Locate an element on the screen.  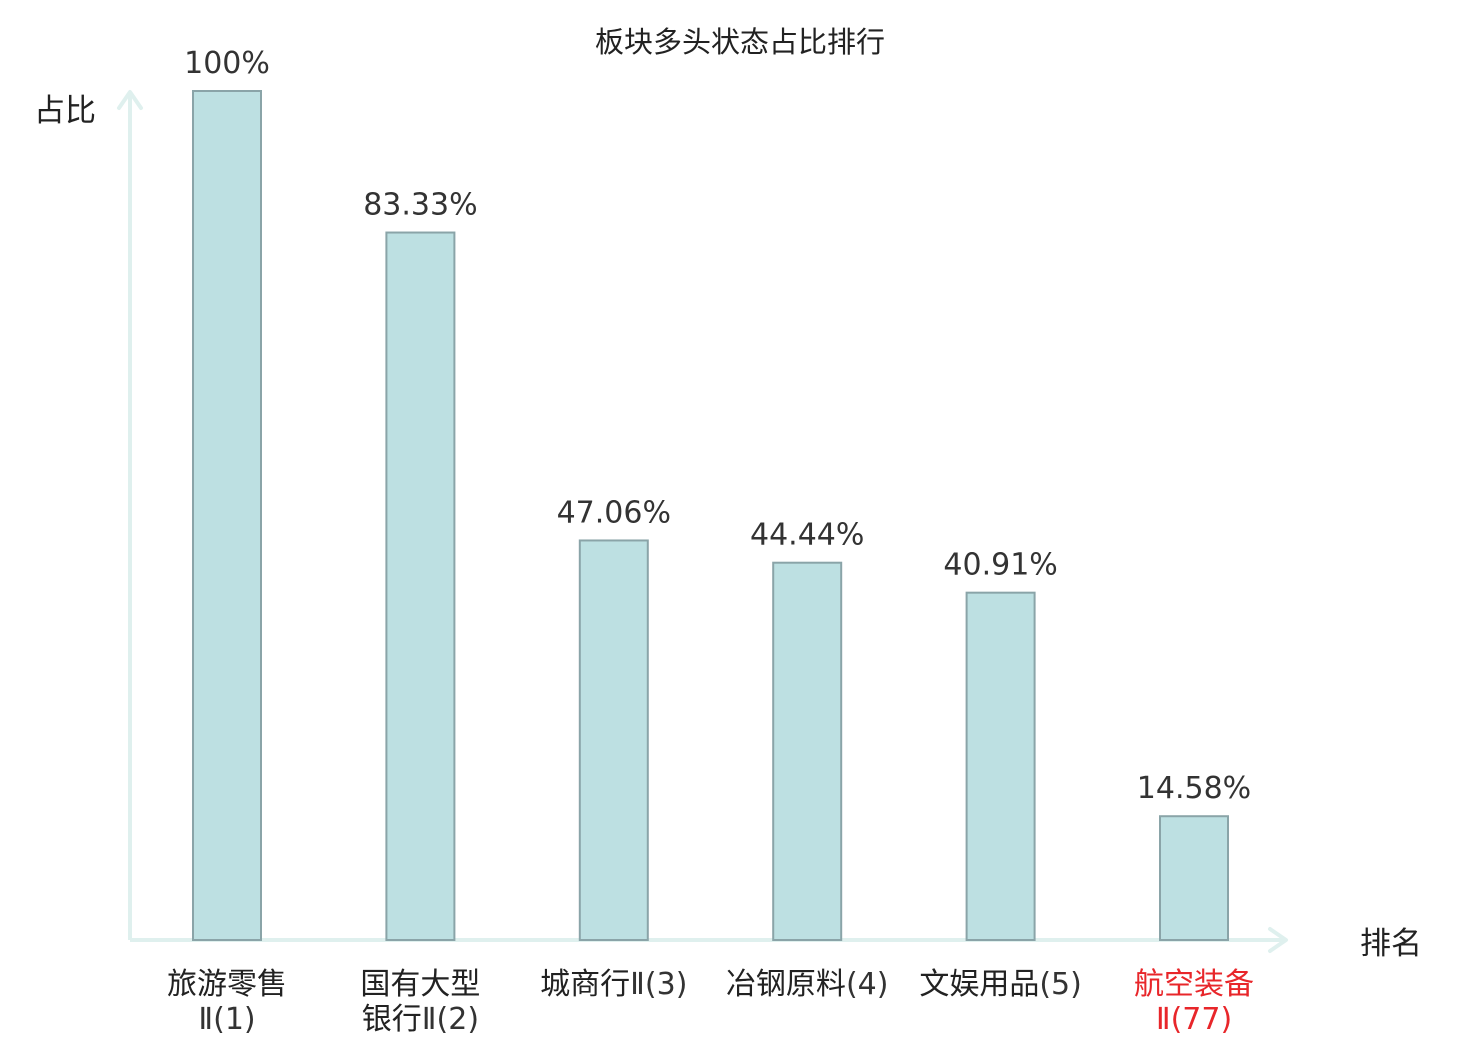
category-label-segment: (4) is located at coordinates (867, 984).